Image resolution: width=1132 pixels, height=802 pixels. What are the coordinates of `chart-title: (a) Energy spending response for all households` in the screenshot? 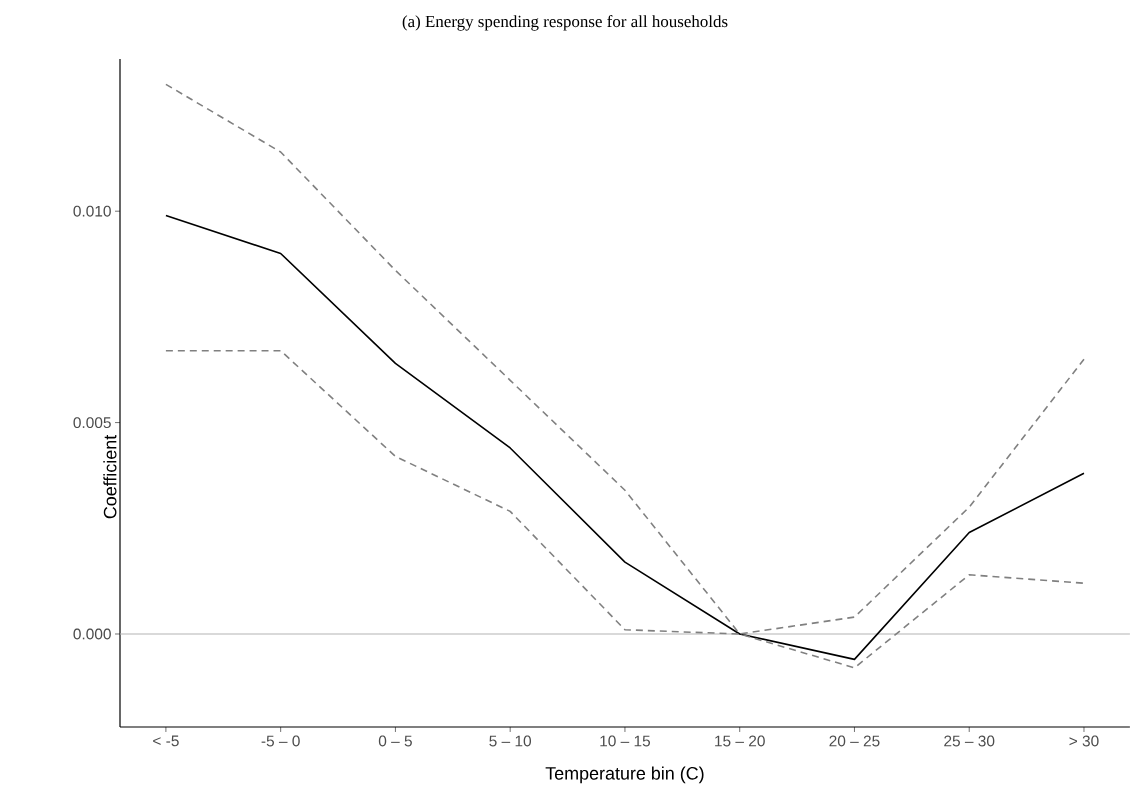 It's located at (565, 23).